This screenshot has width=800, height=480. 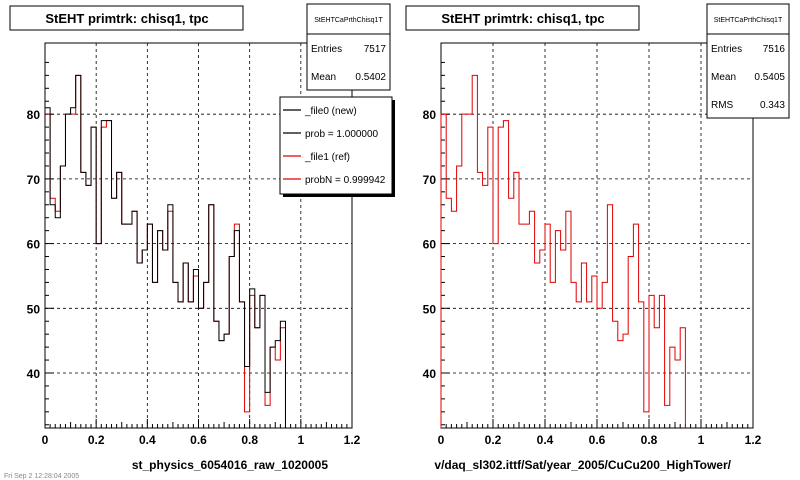 What do you see at coordinates (230, 465) in the screenshot?
I see `x-axis-label: st_physics_6054016_raw_1020005` at bounding box center [230, 465].